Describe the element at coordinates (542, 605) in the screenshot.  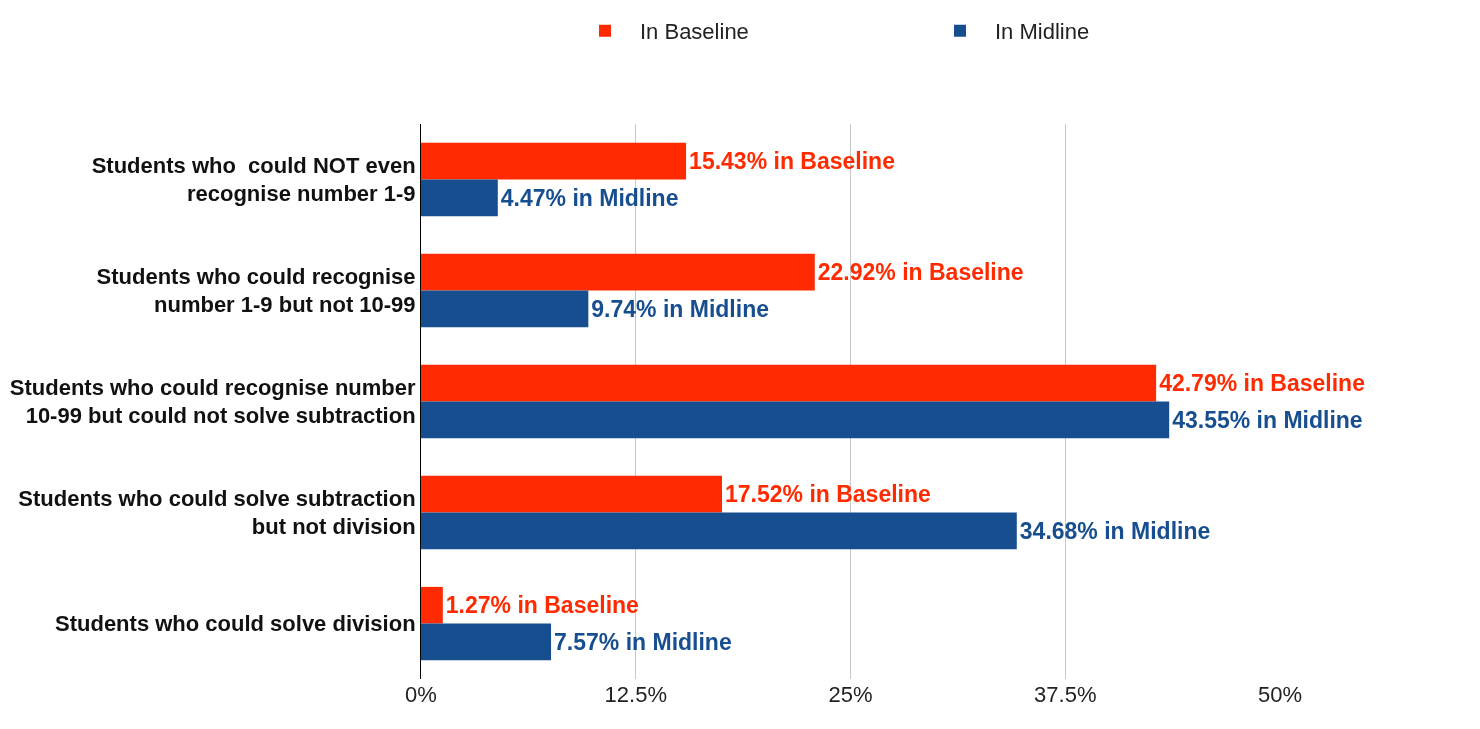
I see `data-label: 1.27% in Baseline` at that location.